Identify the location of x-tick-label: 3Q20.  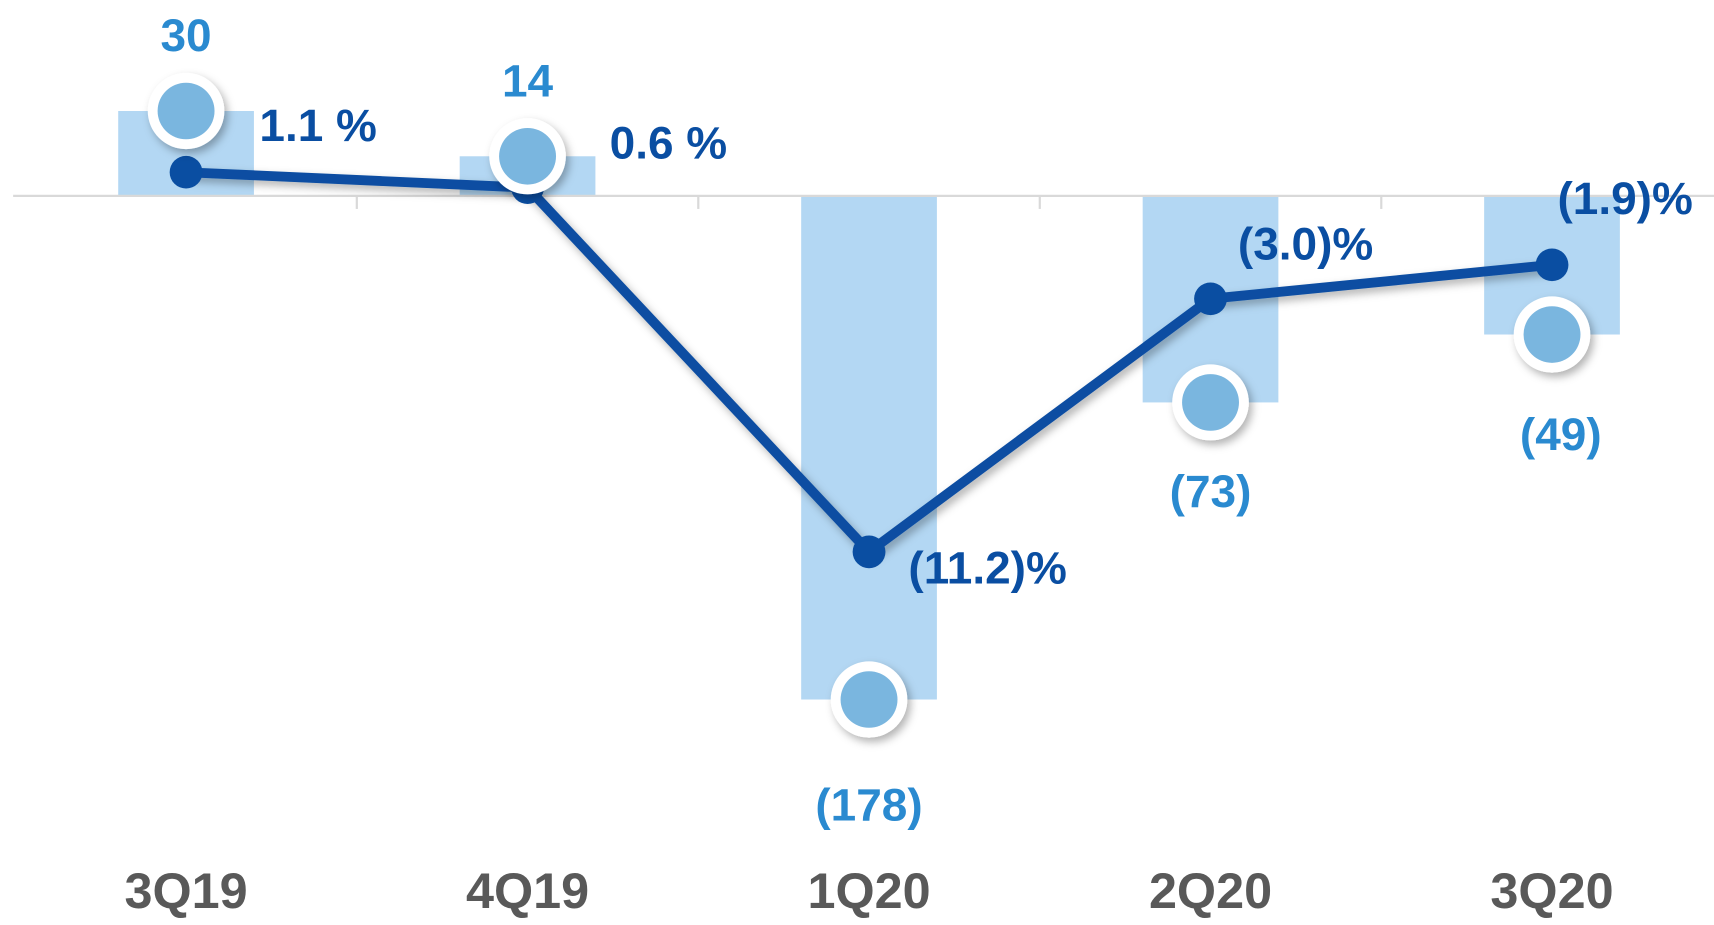
(1551, 891).